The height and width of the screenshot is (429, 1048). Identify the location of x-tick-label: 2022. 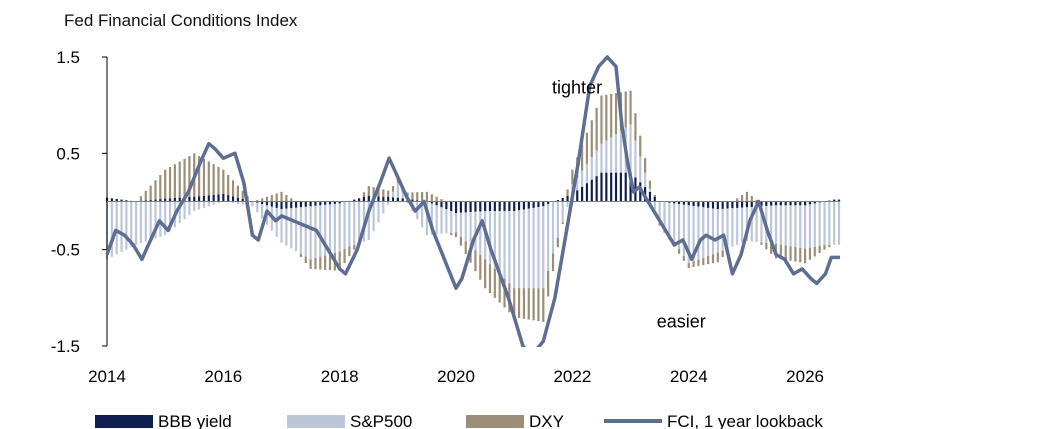
(572, 376).